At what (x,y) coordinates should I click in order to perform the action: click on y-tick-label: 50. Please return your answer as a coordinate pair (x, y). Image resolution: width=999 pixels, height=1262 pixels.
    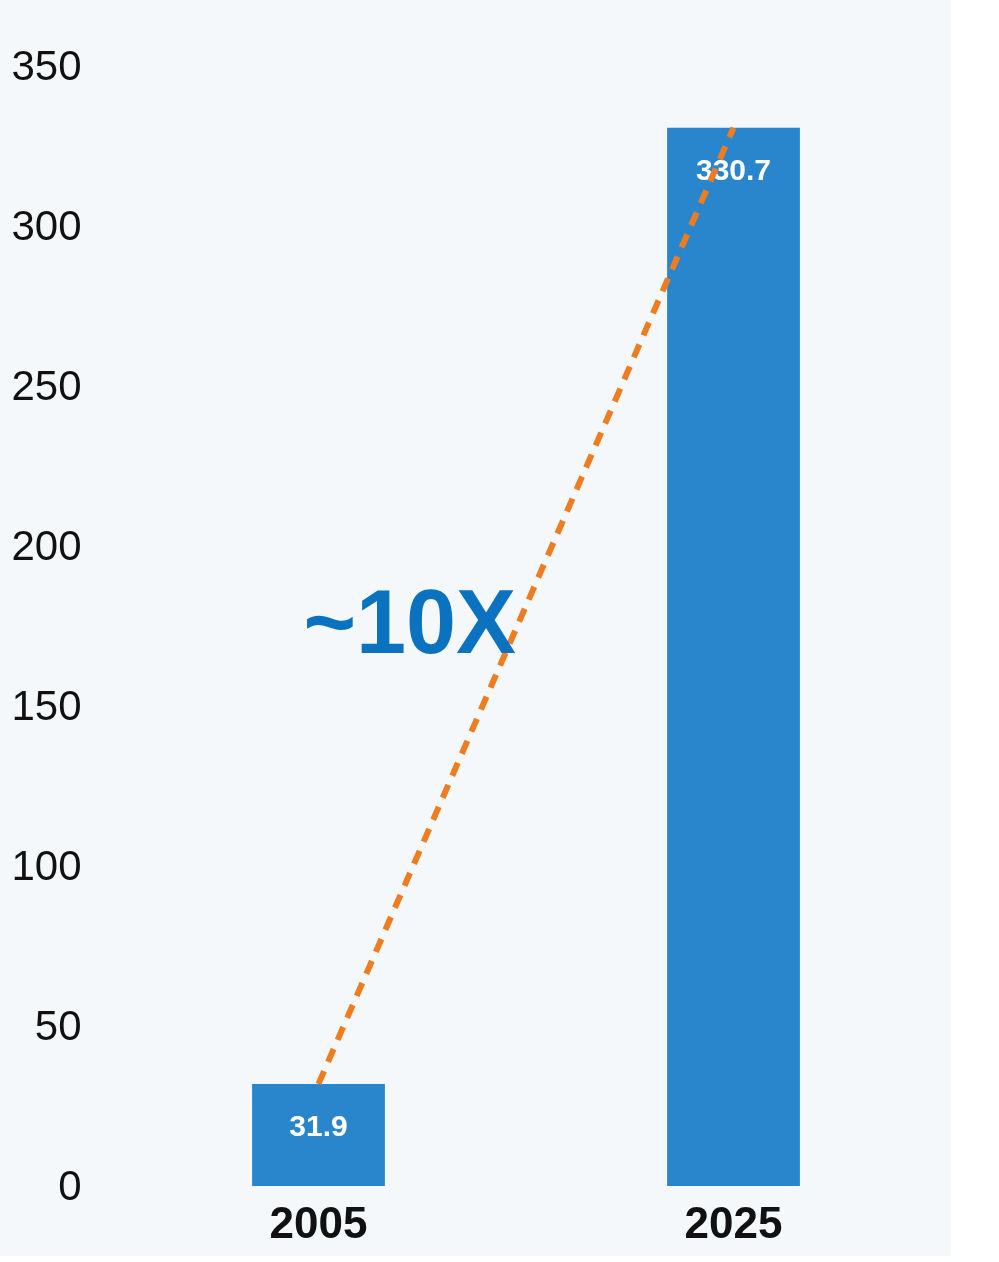
    Looking at the image, I should click on (58, 1025).